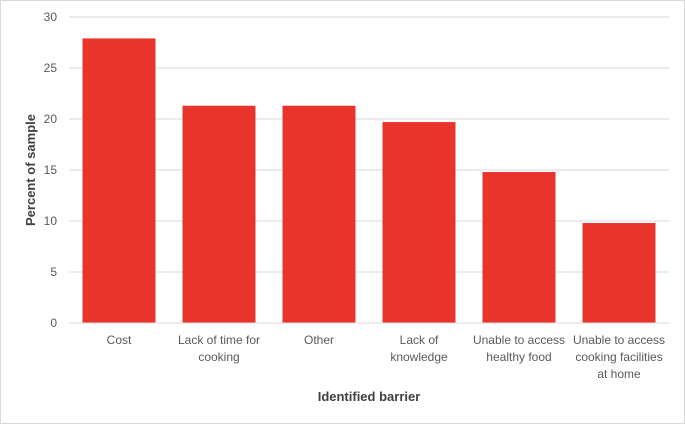 The height and width of the screenshot is (425, 685). I want to click on y-axis-title: Percent of sample, so click(30, 170).